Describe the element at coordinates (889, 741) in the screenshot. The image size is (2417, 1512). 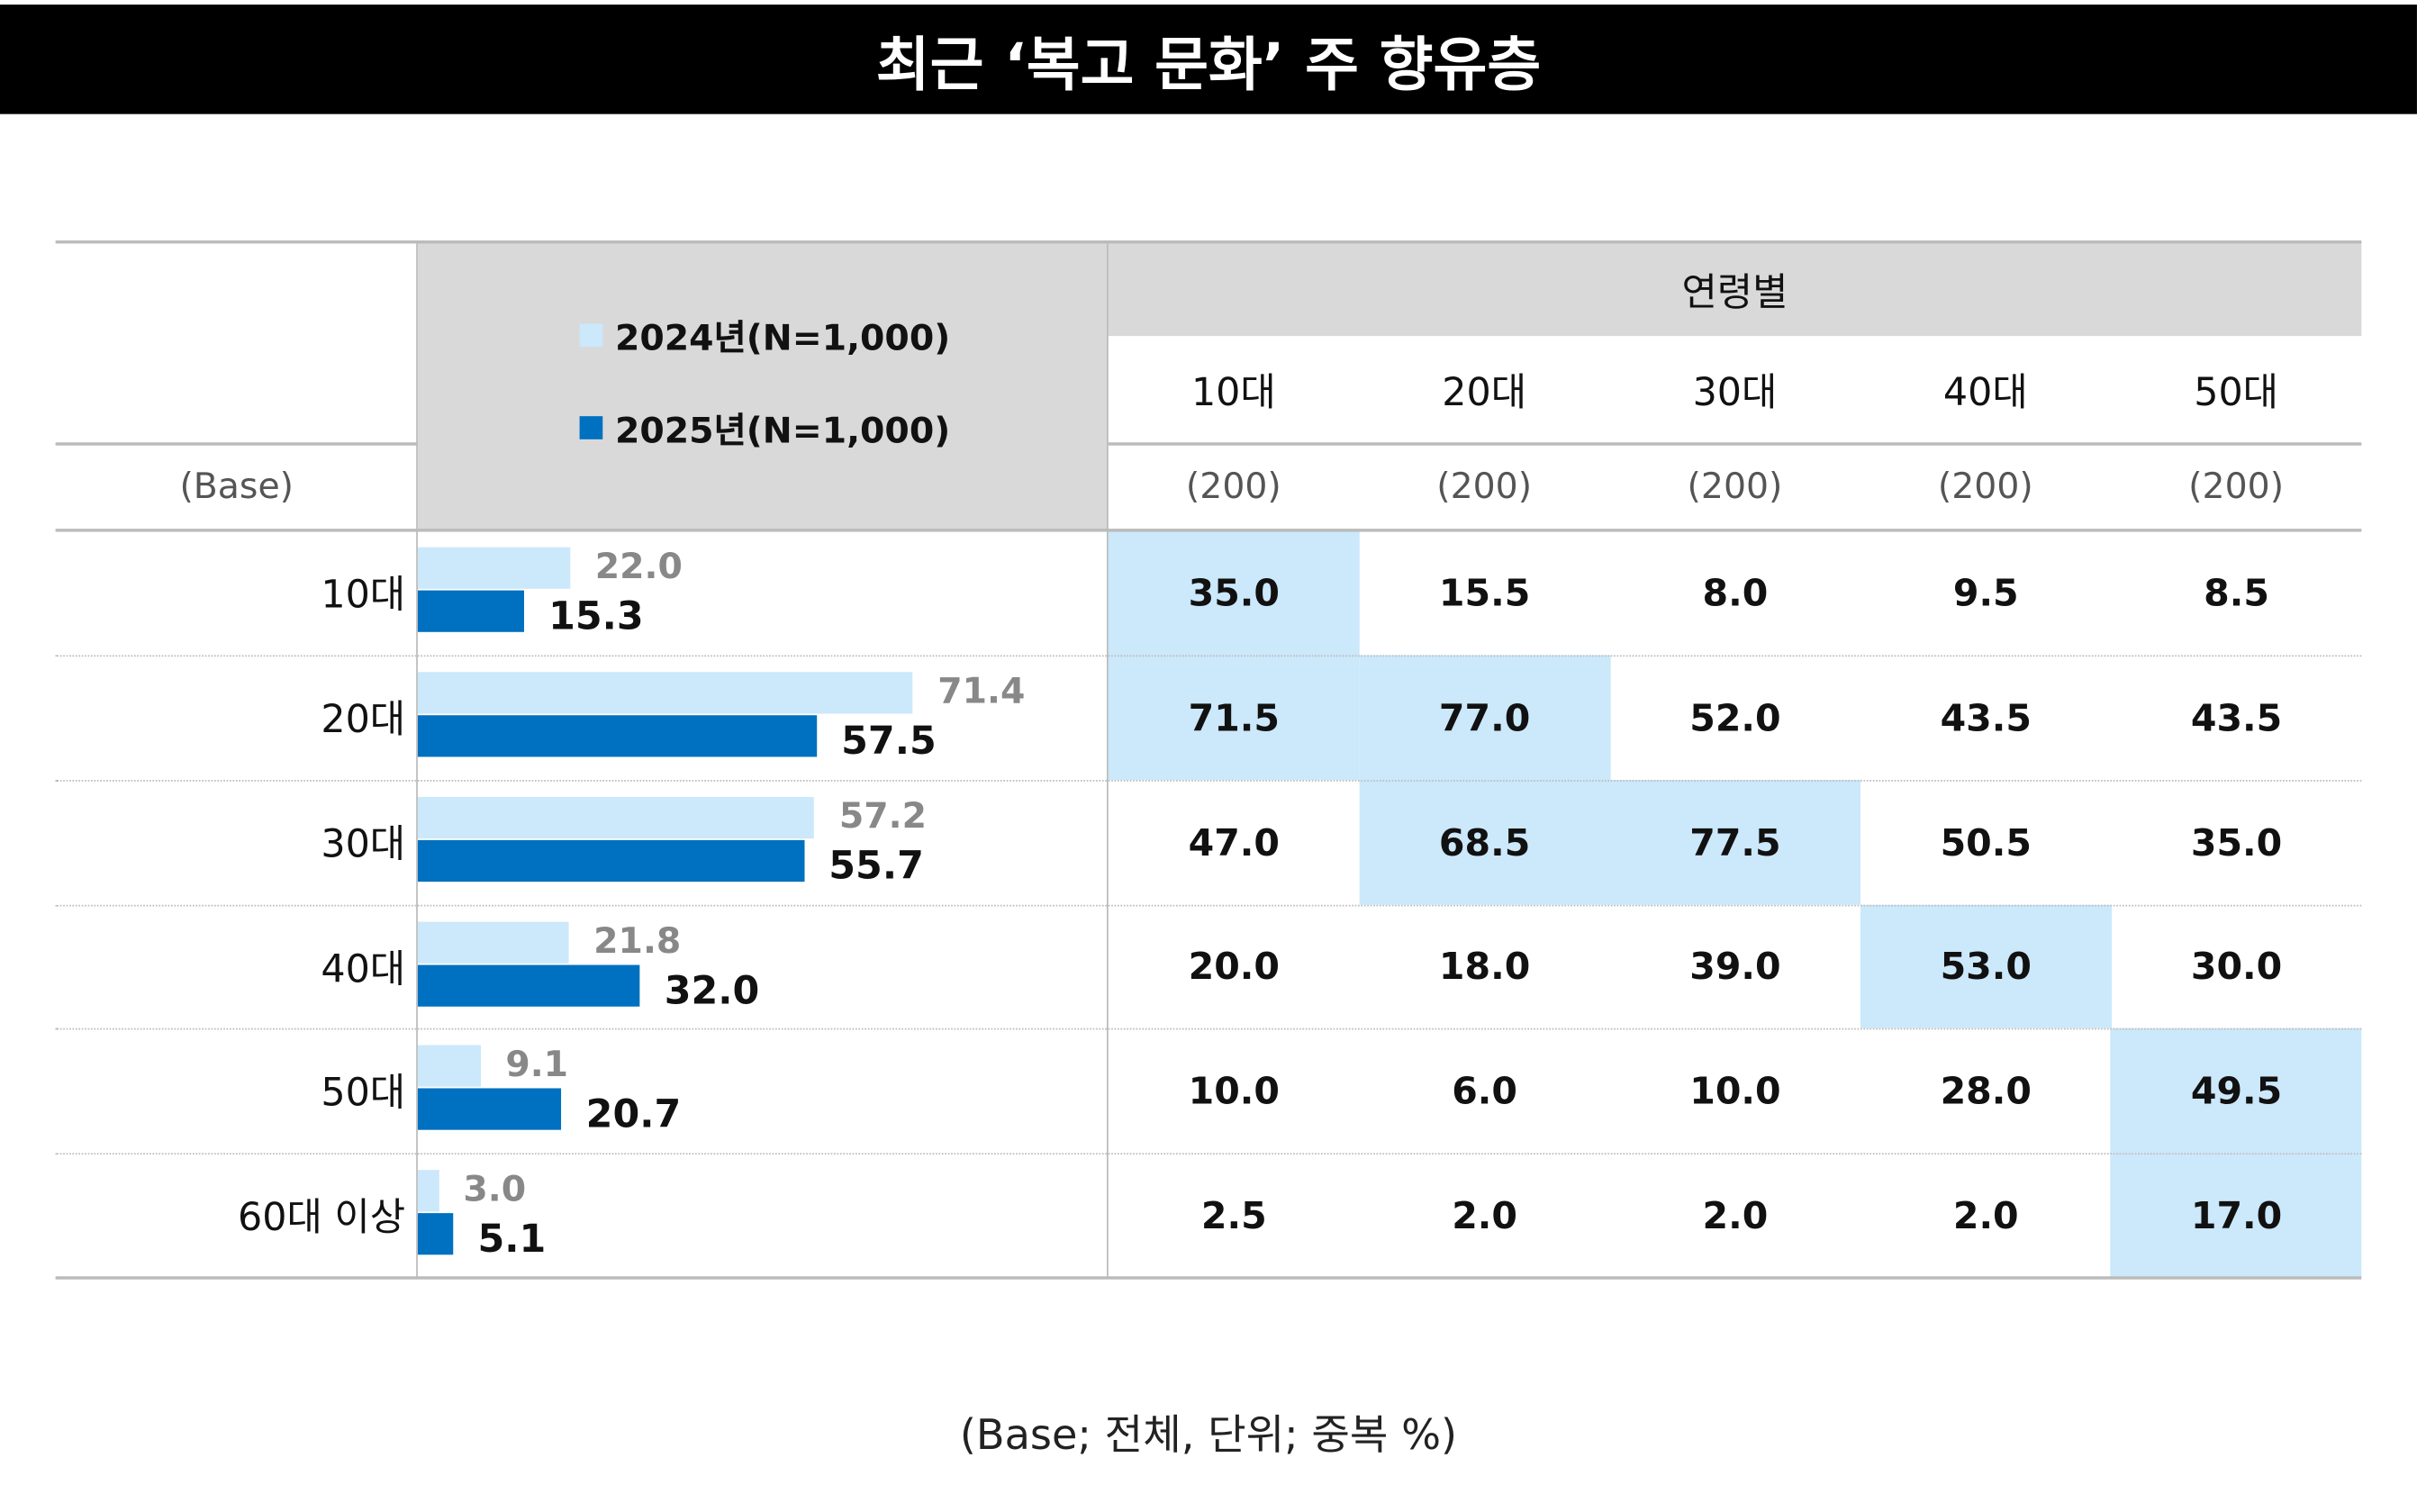
I see `data-label-2025: 57.5` at that location.